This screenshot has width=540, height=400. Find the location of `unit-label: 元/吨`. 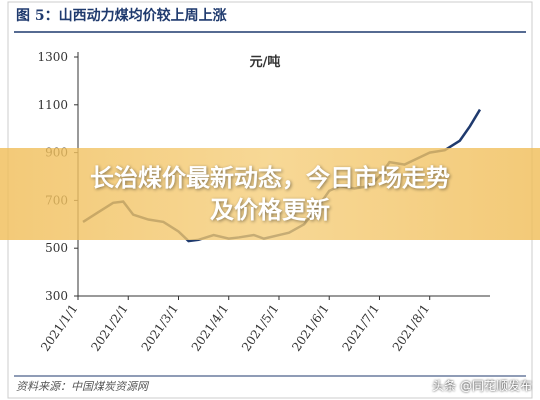

unit-label: 元/吨 is located at coordinates (265, 62).